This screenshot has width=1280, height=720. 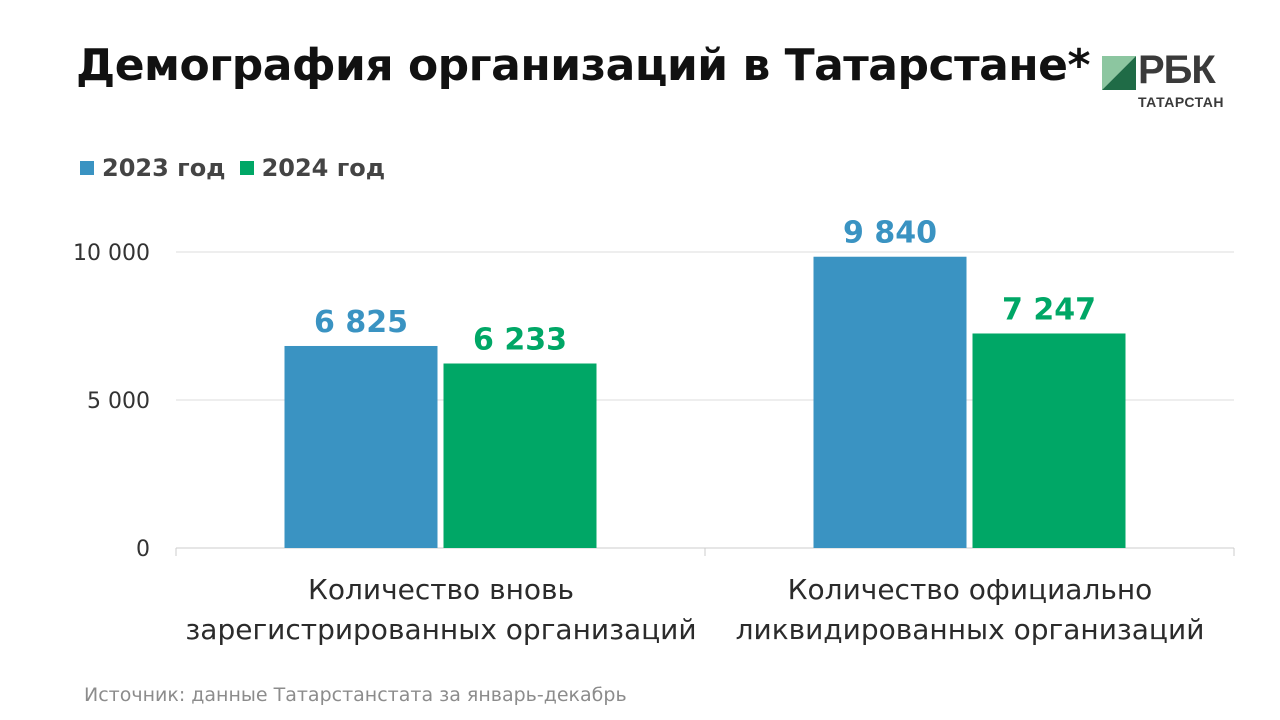 I want to click on legend-swatch-2024, so click(x=246, y=168).